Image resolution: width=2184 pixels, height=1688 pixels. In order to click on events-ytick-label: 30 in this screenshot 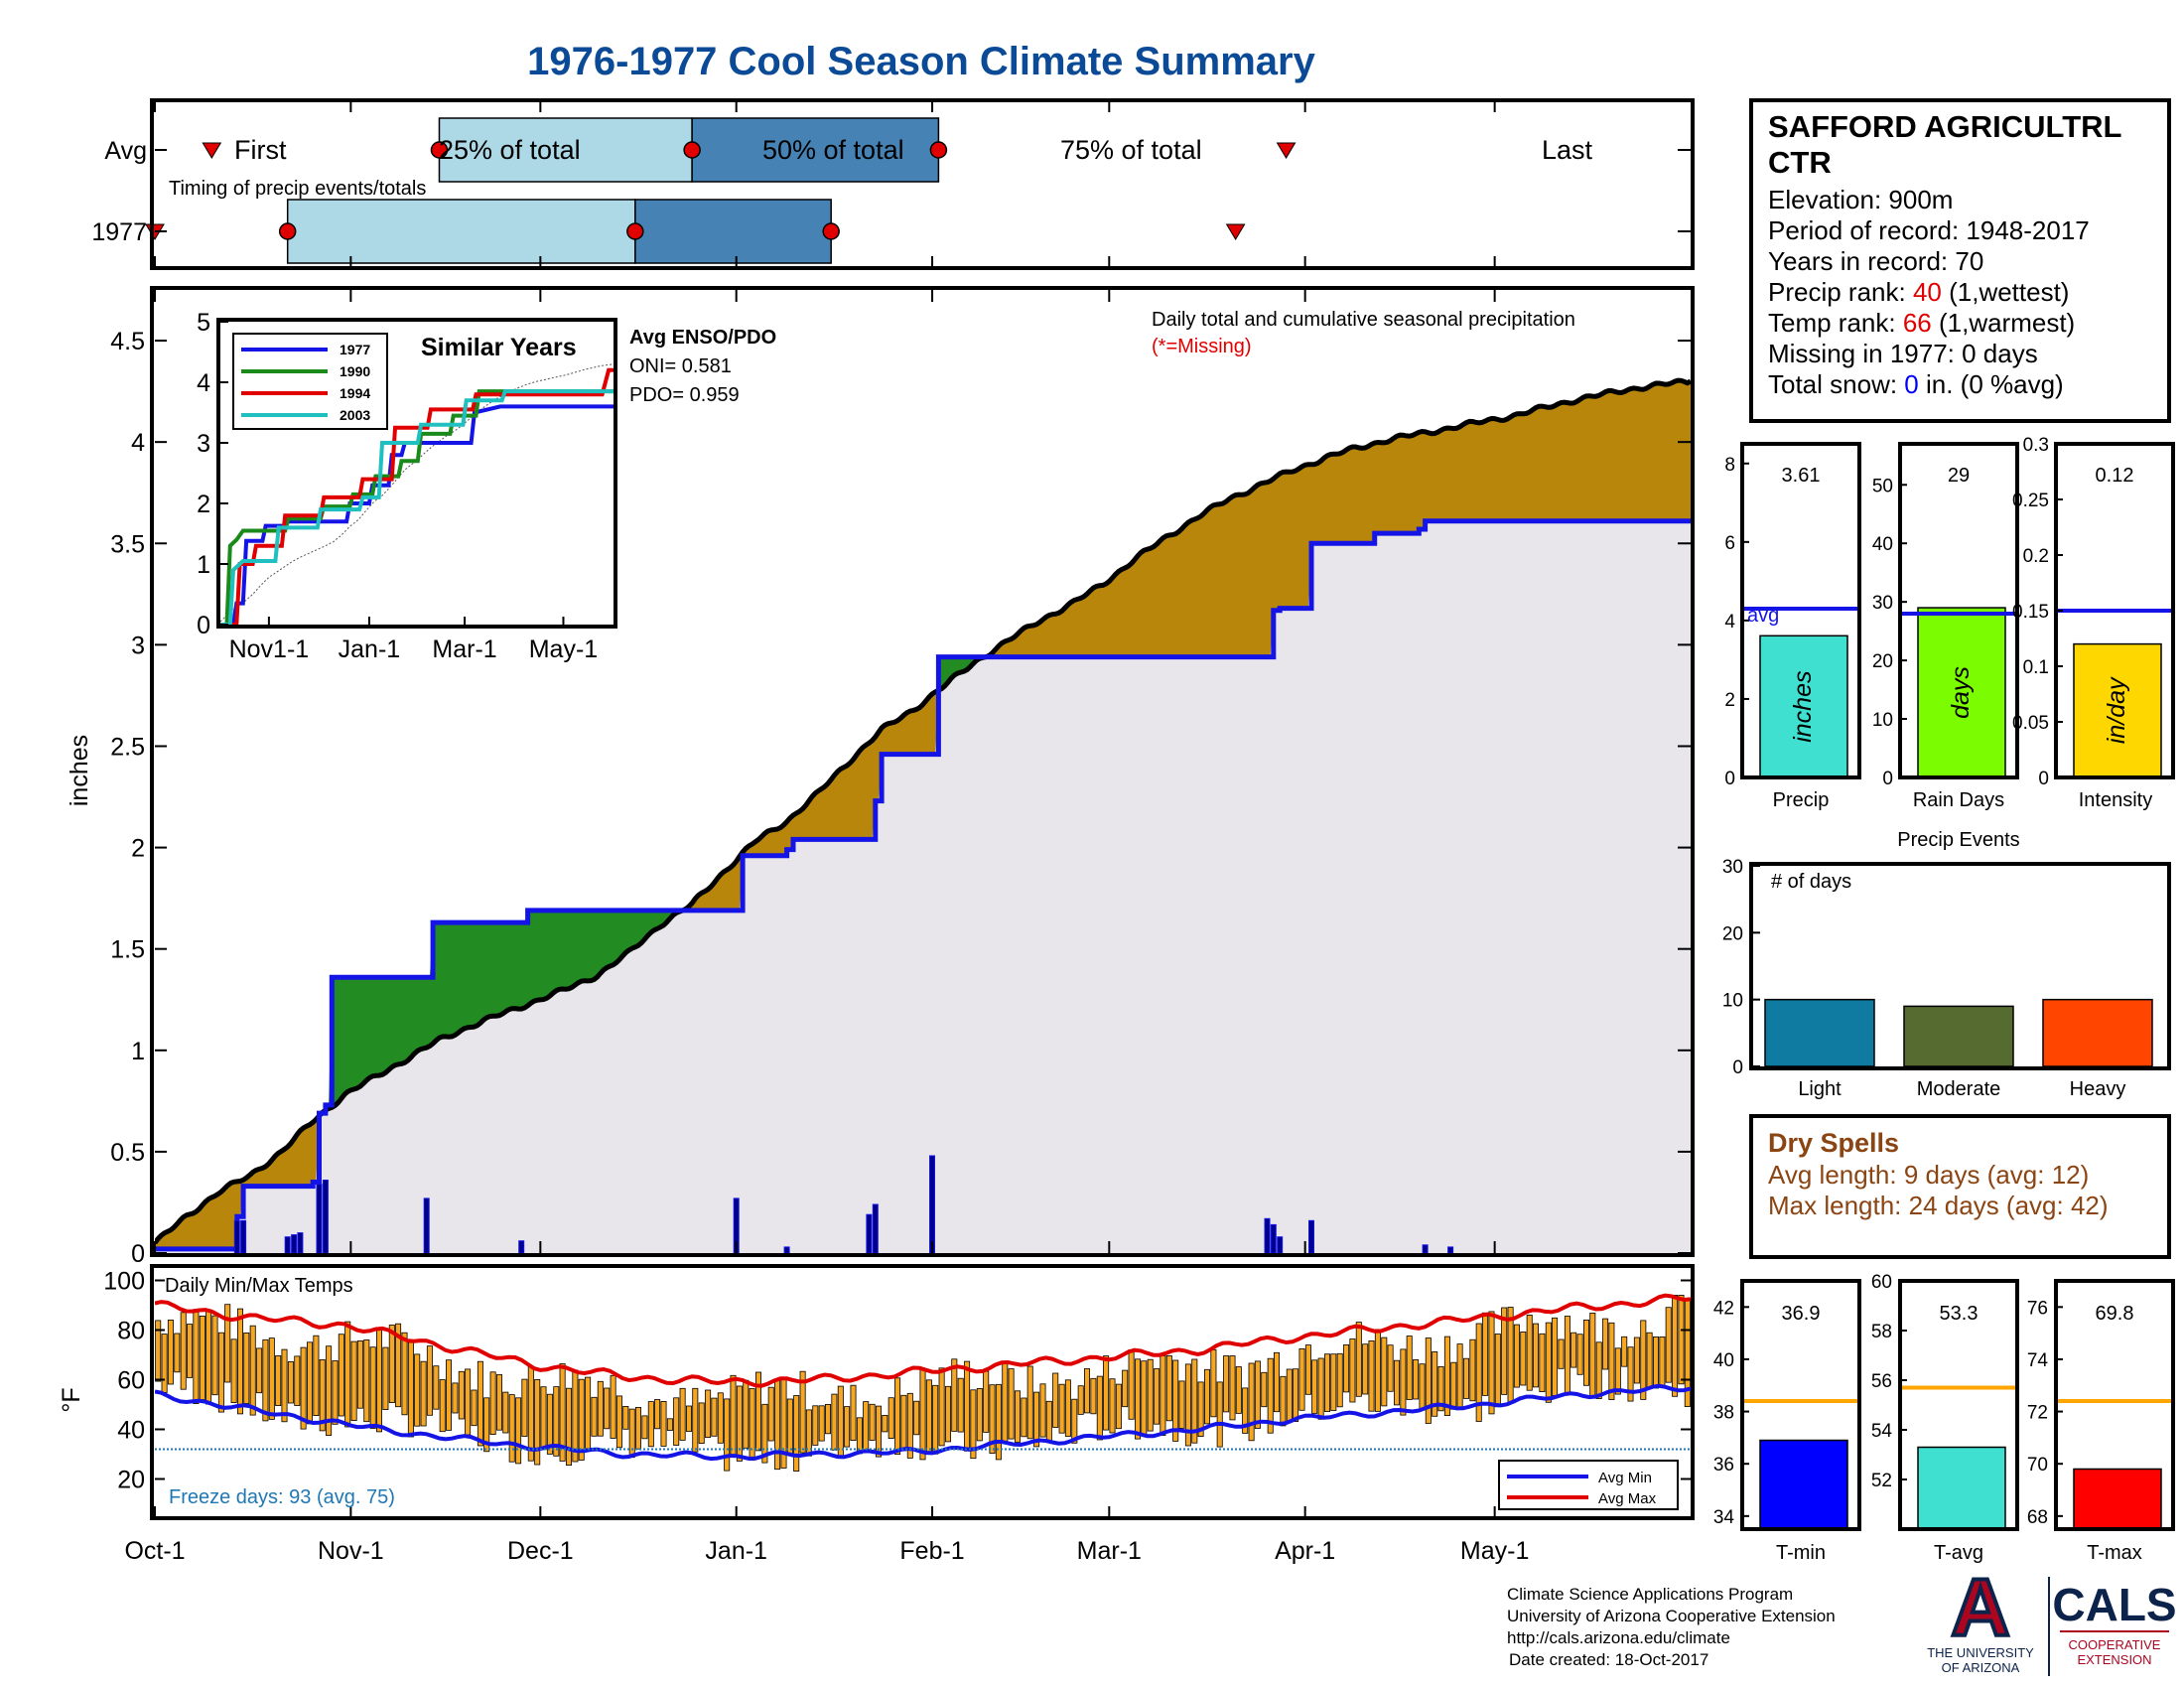, I will do `click(1732, 867)`.